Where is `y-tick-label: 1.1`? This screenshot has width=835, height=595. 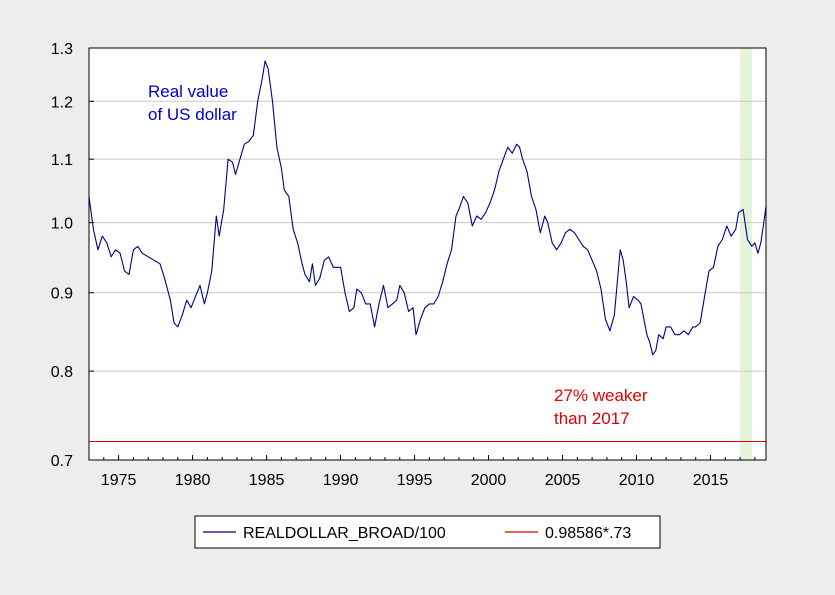 y-tick-label: 1.1 is located at coordinates (62, 160).